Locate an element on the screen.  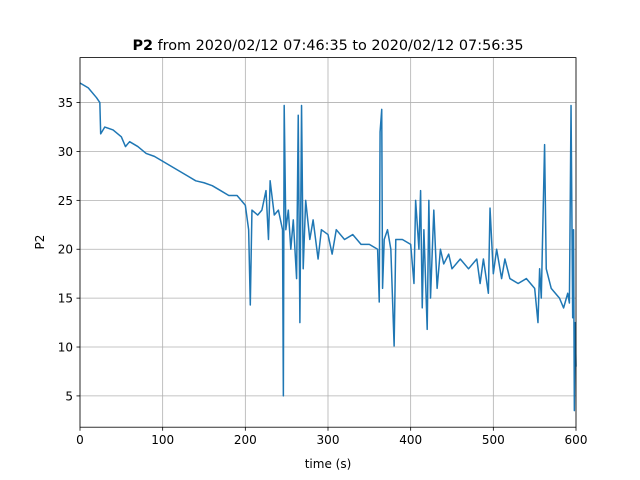
x-tick-label: 300 is located at coordinates (328, 440).